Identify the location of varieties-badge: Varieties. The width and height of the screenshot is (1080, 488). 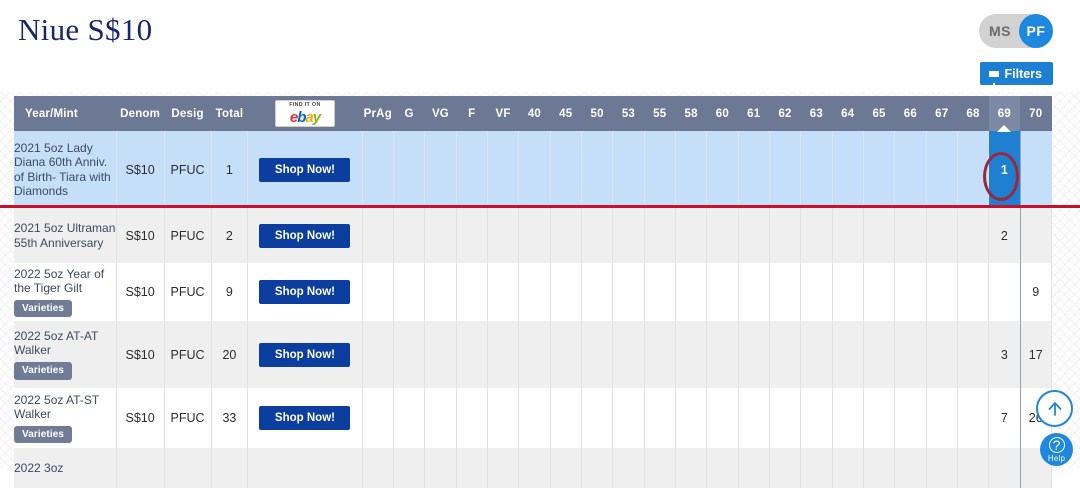
(43, 308).